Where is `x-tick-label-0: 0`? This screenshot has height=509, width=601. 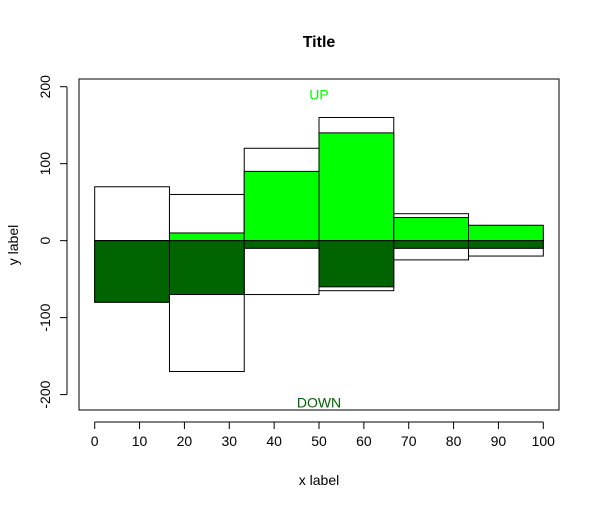 x-tick-label-0: 0 is located at coordinates (95, 441).